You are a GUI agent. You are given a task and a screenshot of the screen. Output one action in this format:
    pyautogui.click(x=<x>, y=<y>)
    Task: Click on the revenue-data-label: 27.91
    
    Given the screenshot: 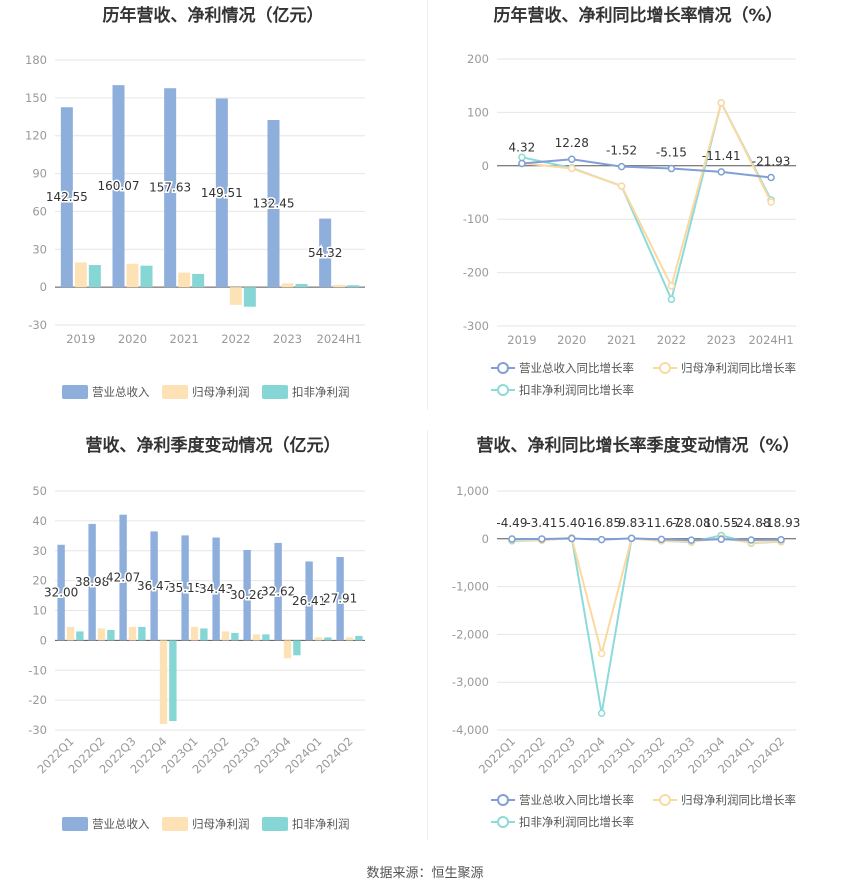 What is the action you would take?
    pyautogui.click(x=340, y=599)
    